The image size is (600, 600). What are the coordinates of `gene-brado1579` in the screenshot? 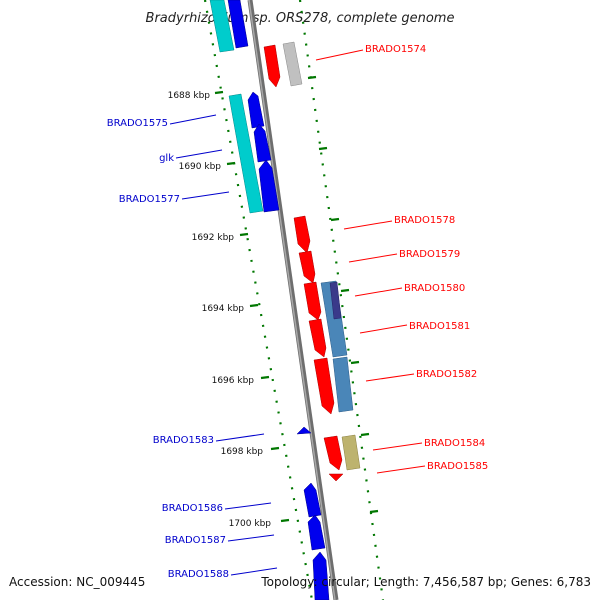 It's located at (307, 267).